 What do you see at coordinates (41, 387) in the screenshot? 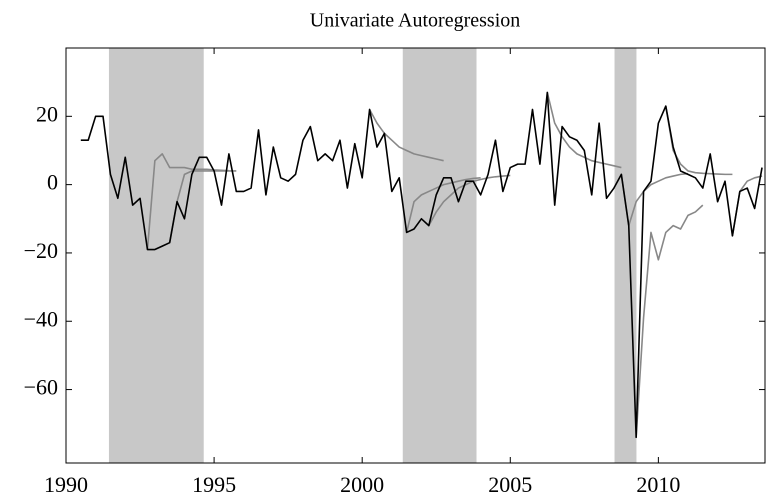
I see `y-tick-label: −60` at bounding box center [41, 387].